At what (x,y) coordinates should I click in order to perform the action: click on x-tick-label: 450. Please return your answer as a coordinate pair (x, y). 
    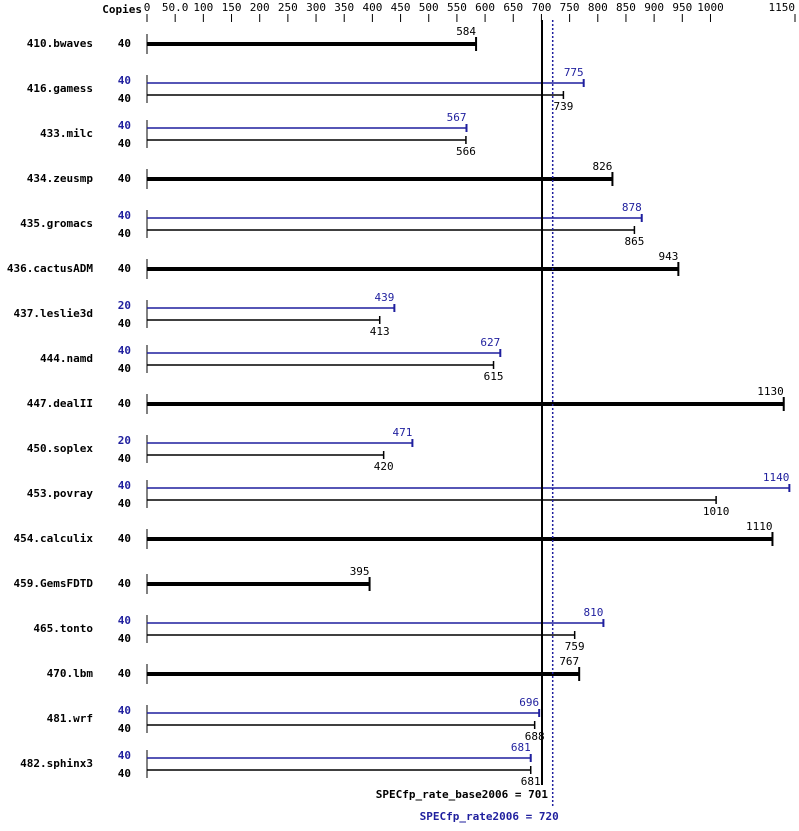
    Looking at the image, I should click on (401, 7).